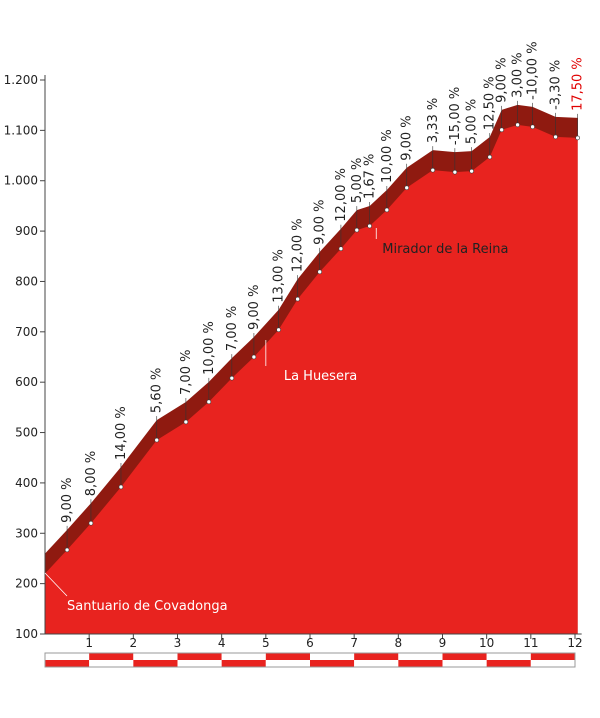 Image resolution: width=600 pixels, height=718 pixels. I want to click on annotation: Santuario de Covadonga, so click(147, 606).